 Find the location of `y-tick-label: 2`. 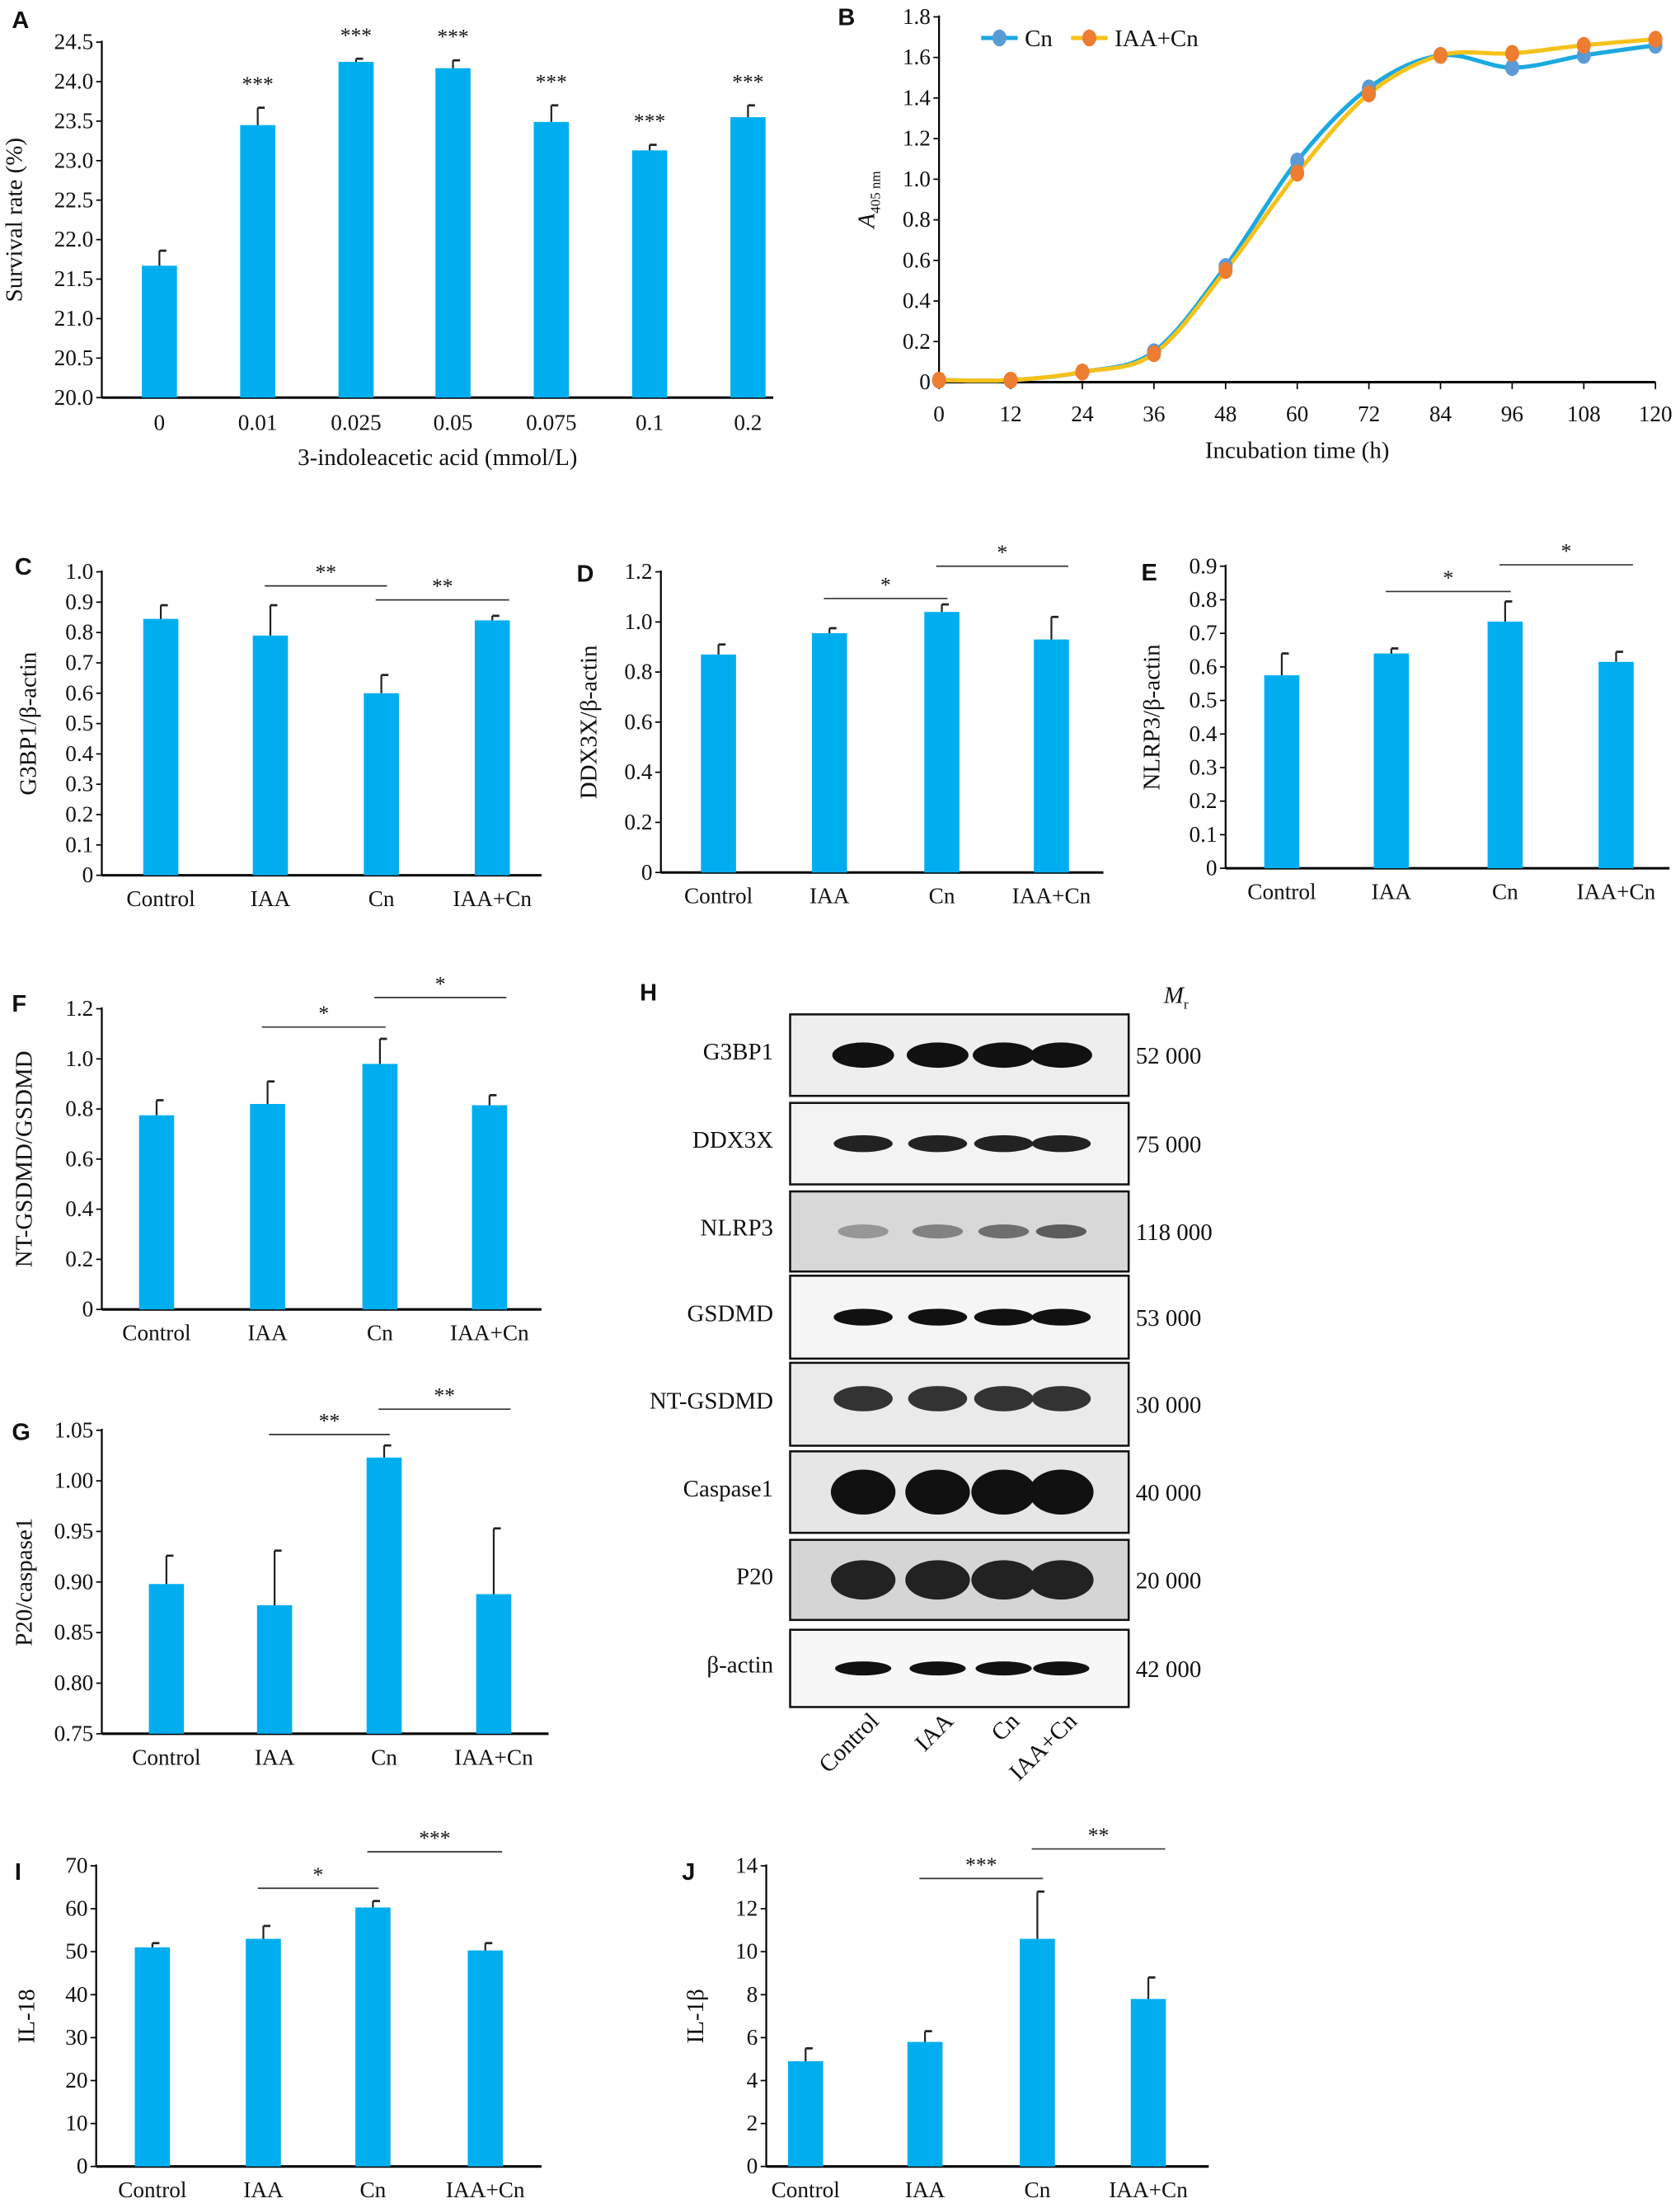

y-tick-label: 2 is located at coordinates (752, 2123).